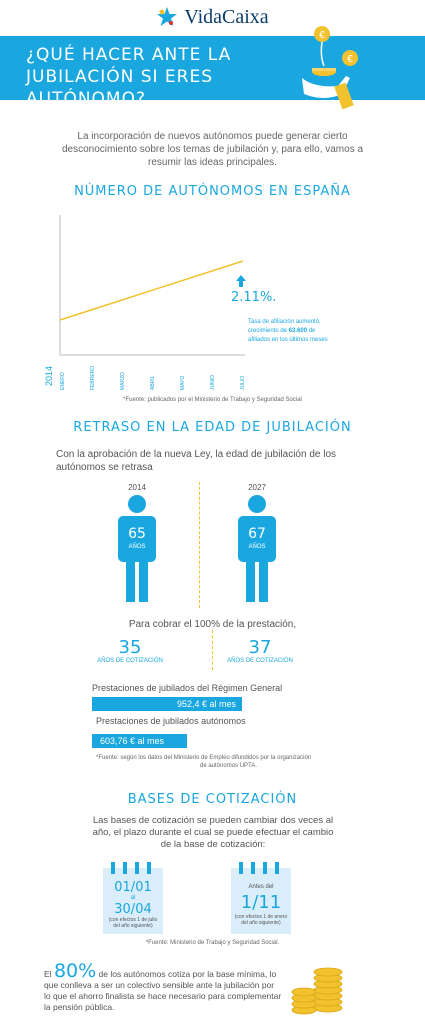 The height and width of the screenshot is (1024, 425). Describe the element at coordinates (241, 281) in the screenshot. I see `arrow-up-icon` at that location.